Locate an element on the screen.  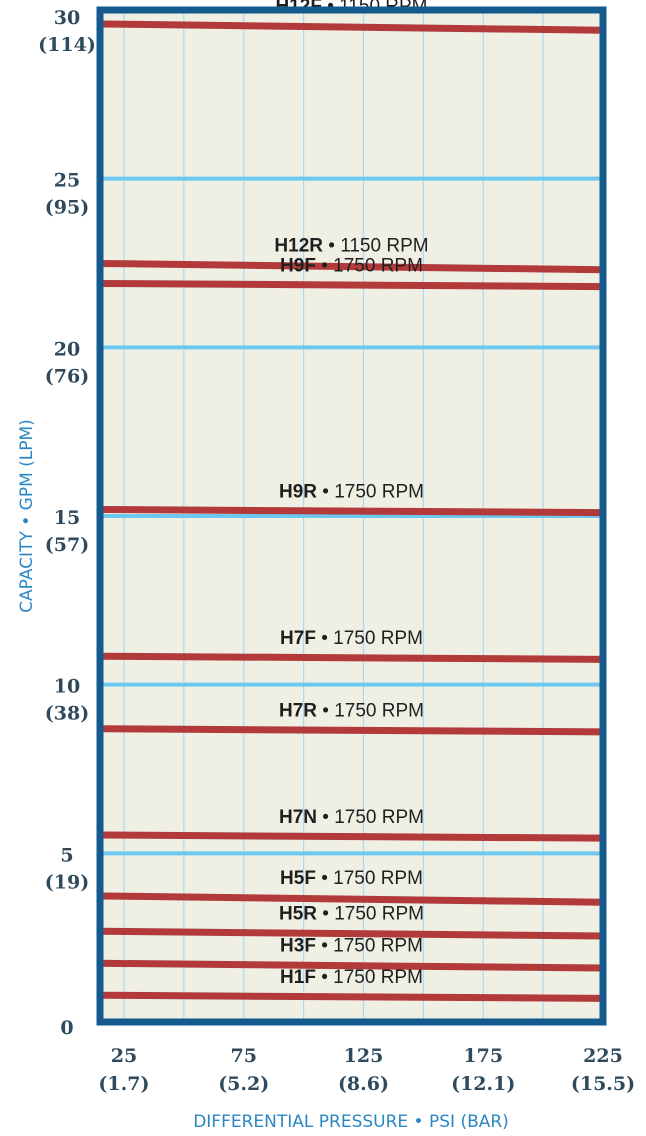
y-tick-sublabel-20: (76) is located at coordinates (67, 376).